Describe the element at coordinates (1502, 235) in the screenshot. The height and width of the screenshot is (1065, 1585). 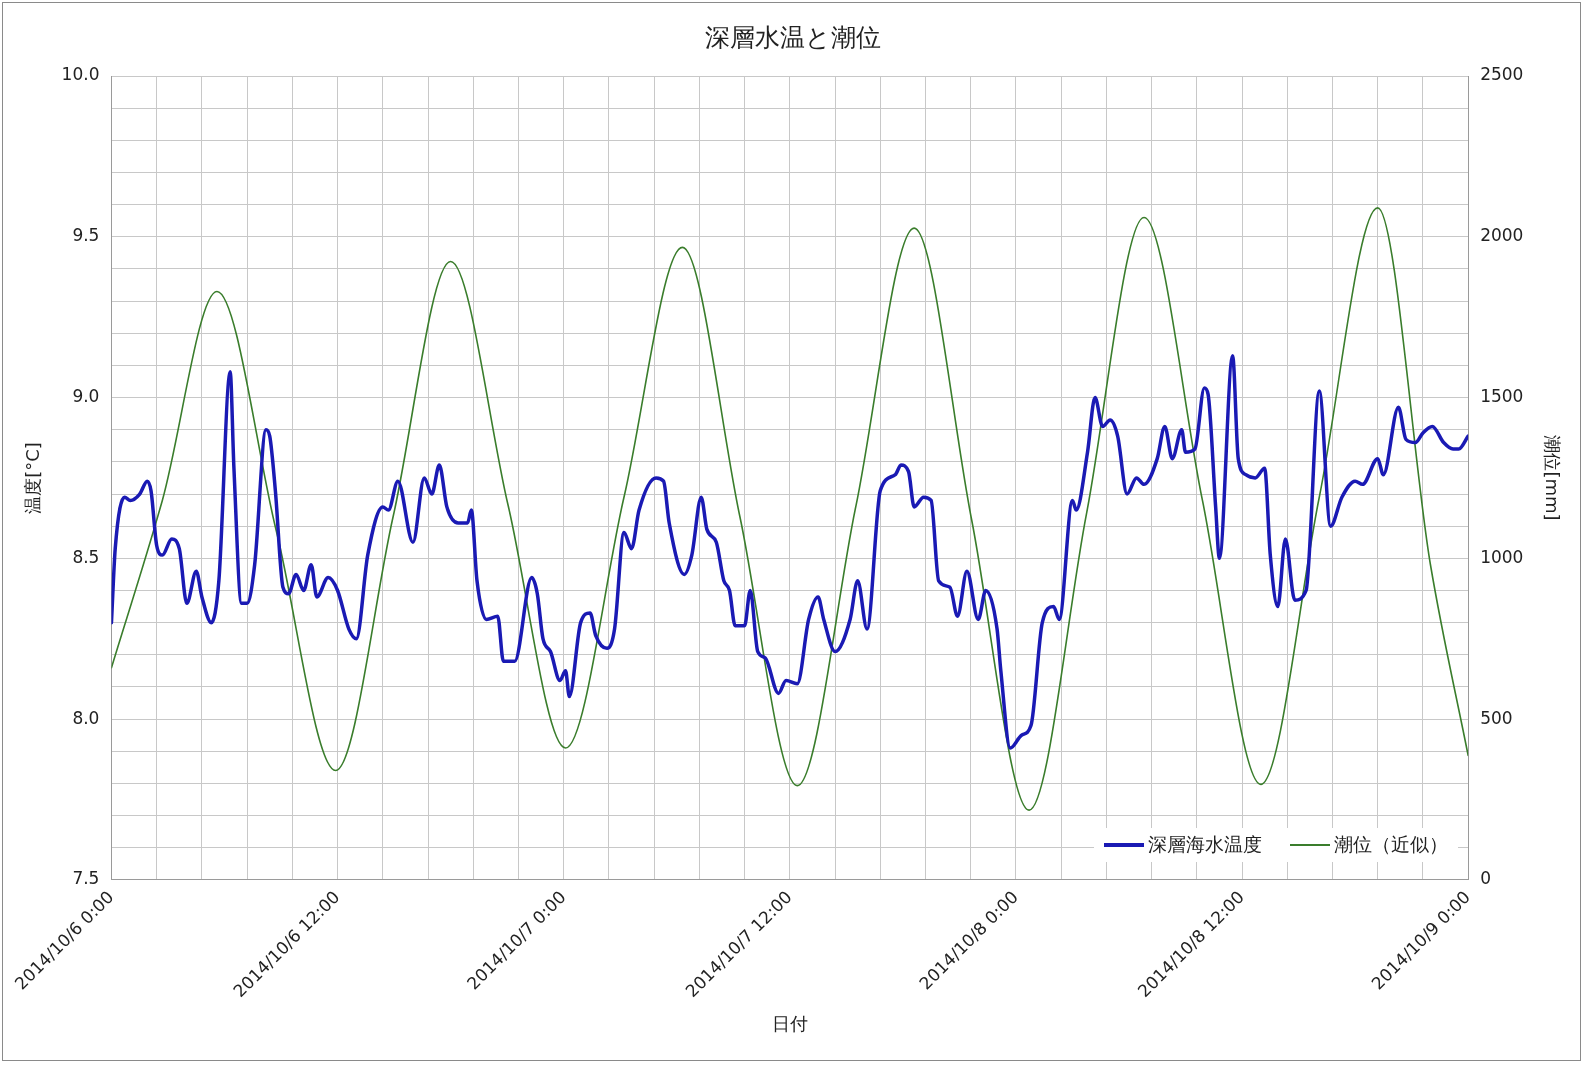
I see `y2-tick-label: 2000` at that location.